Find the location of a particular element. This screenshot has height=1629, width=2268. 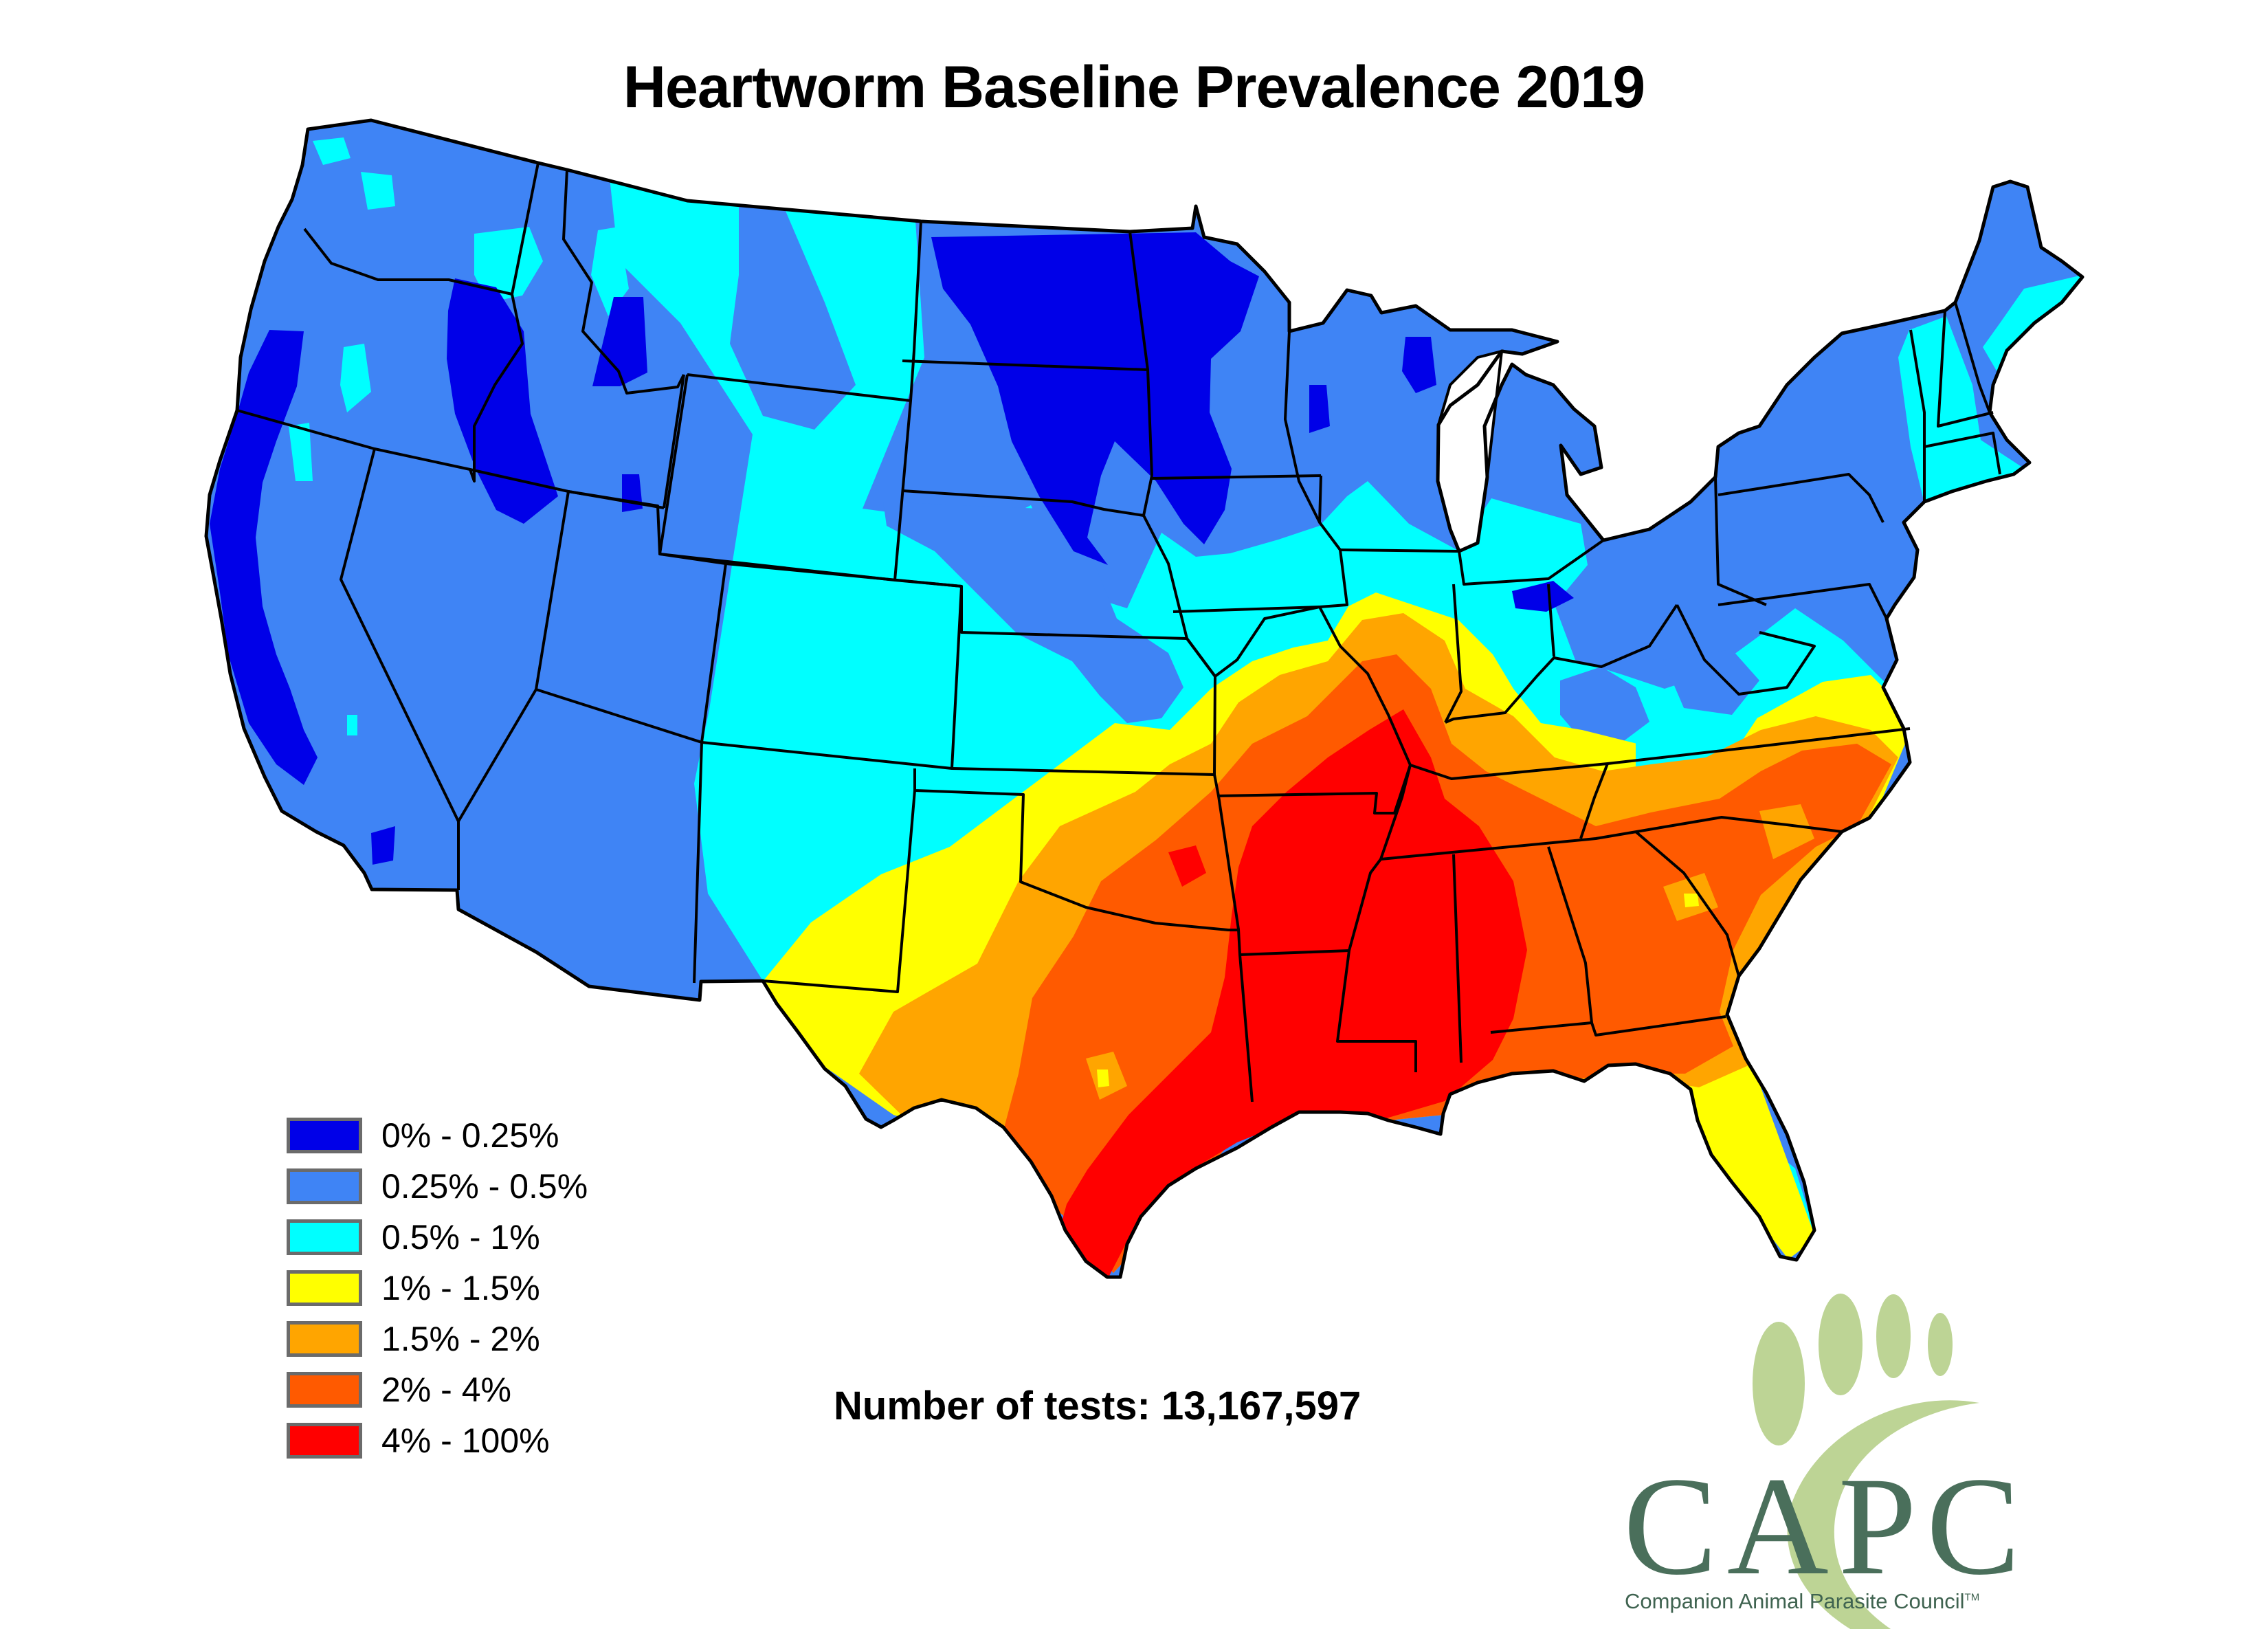

border-nh-me is located at coordinates (1973, 357).